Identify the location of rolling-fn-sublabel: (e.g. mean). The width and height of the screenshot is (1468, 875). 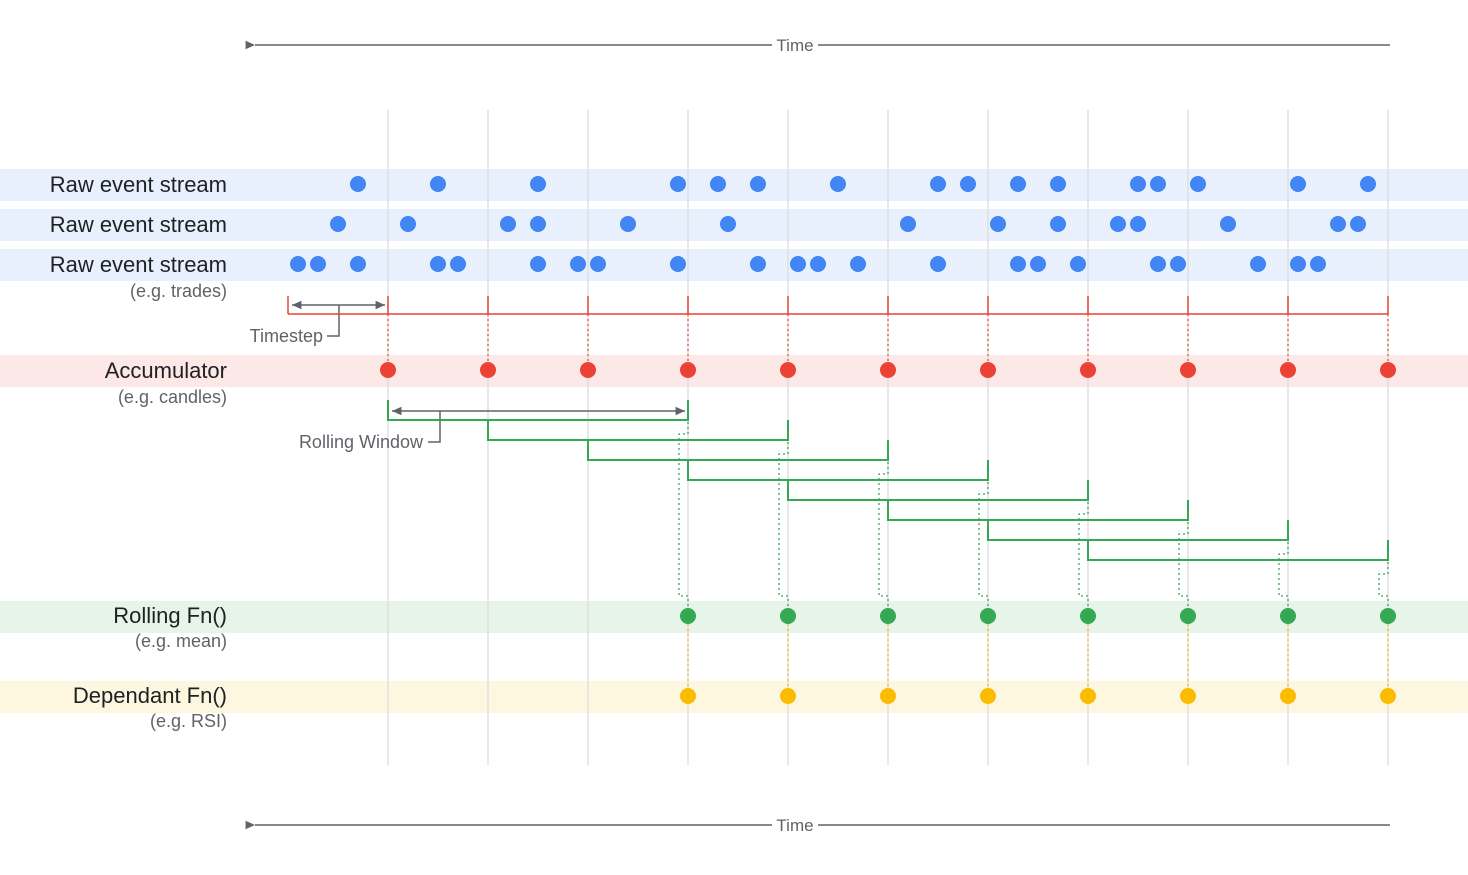
(181, 641).